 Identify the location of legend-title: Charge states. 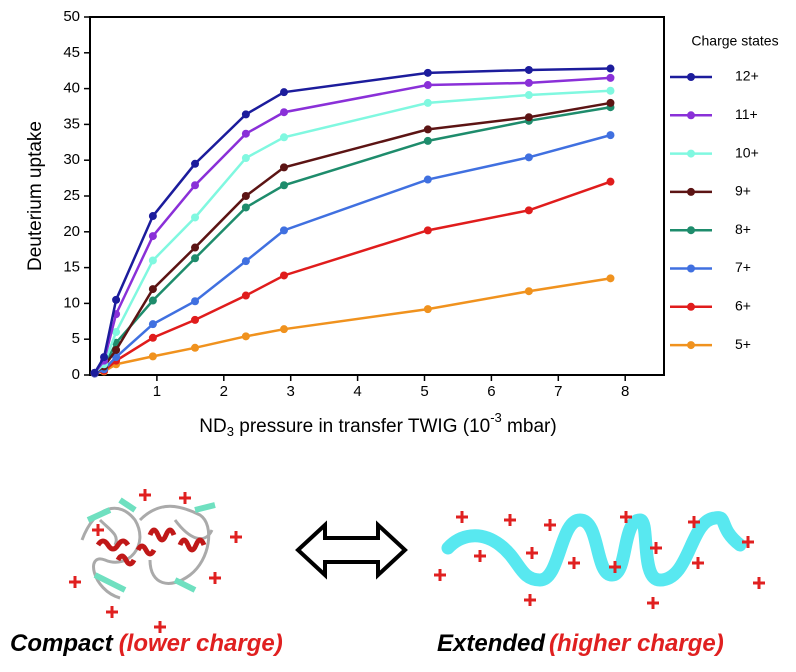
(734, 41).